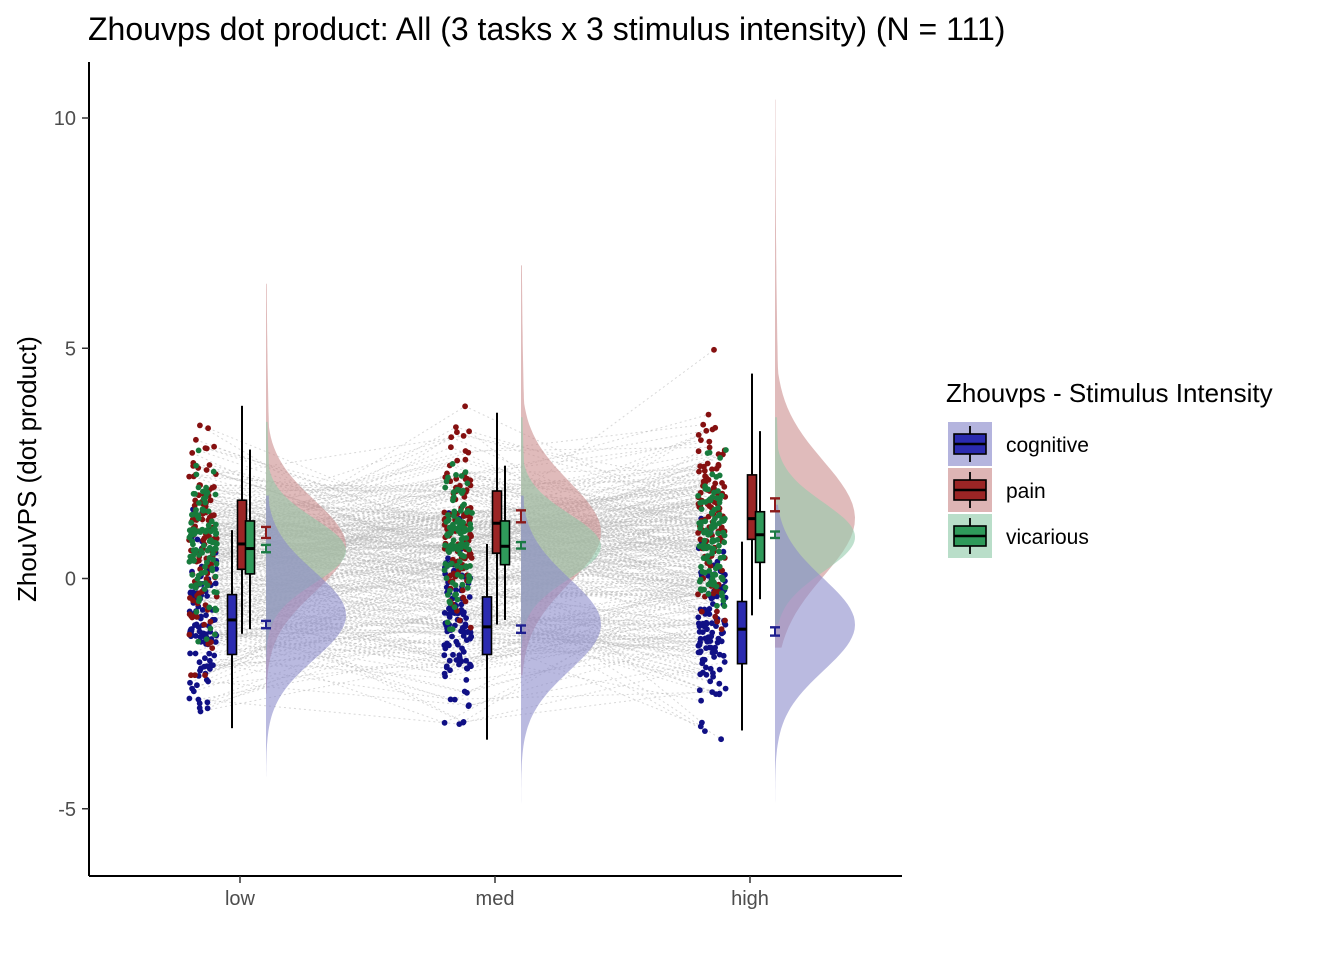 The height and width of the screenshot is (960, 1344). Describe the element at coordinates (1047, 445) in the screenshot. I see `legend-label: cognitive` at that location.